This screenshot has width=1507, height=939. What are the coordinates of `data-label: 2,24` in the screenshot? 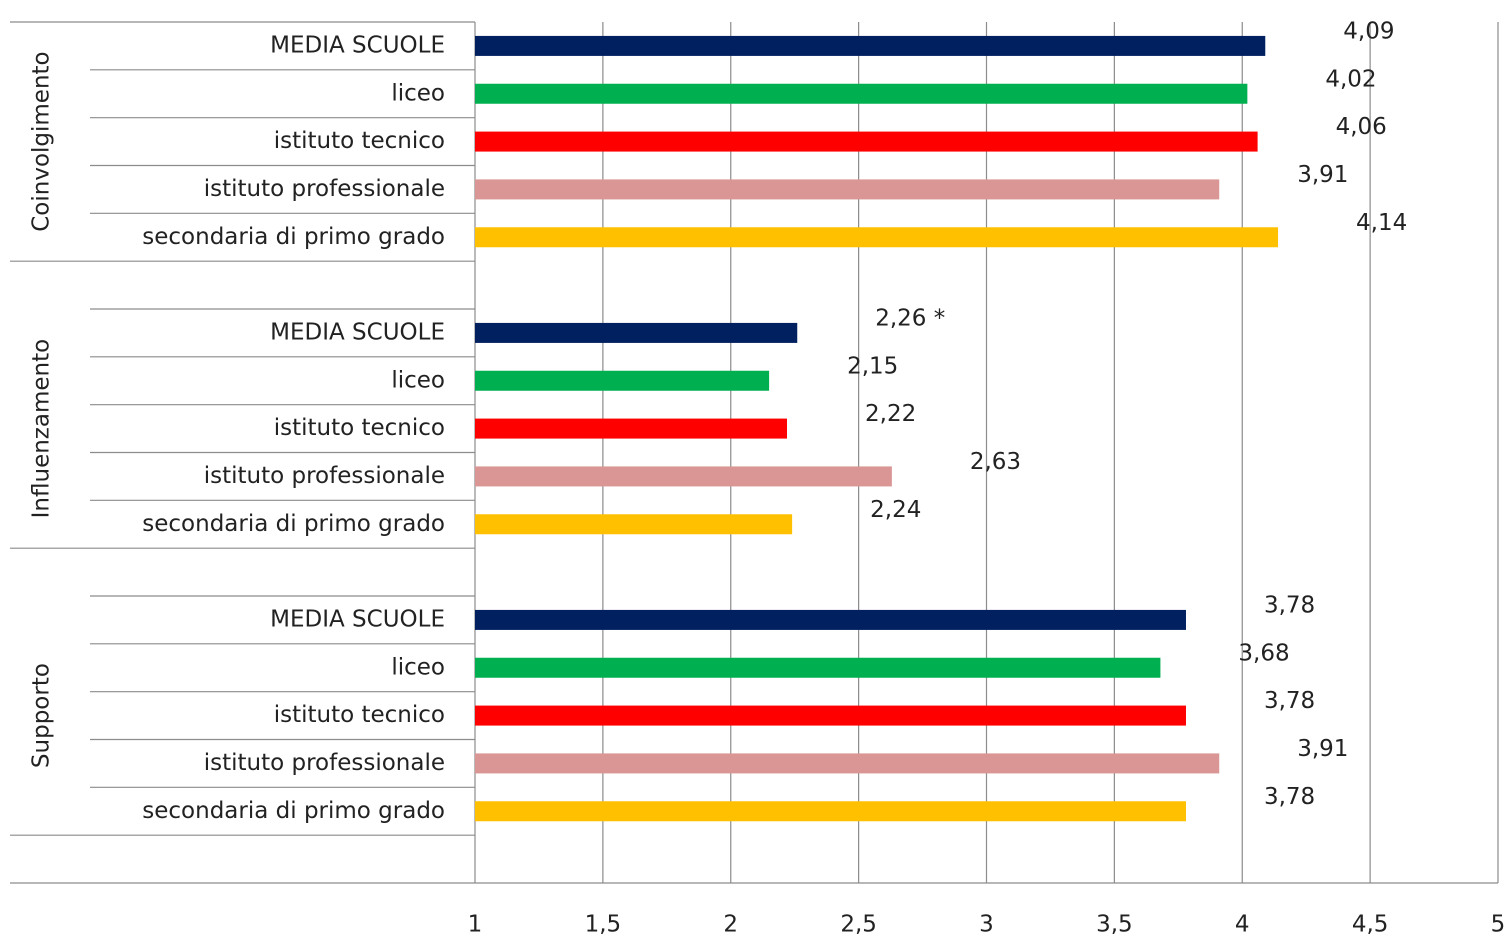 It's located at (895, 510).